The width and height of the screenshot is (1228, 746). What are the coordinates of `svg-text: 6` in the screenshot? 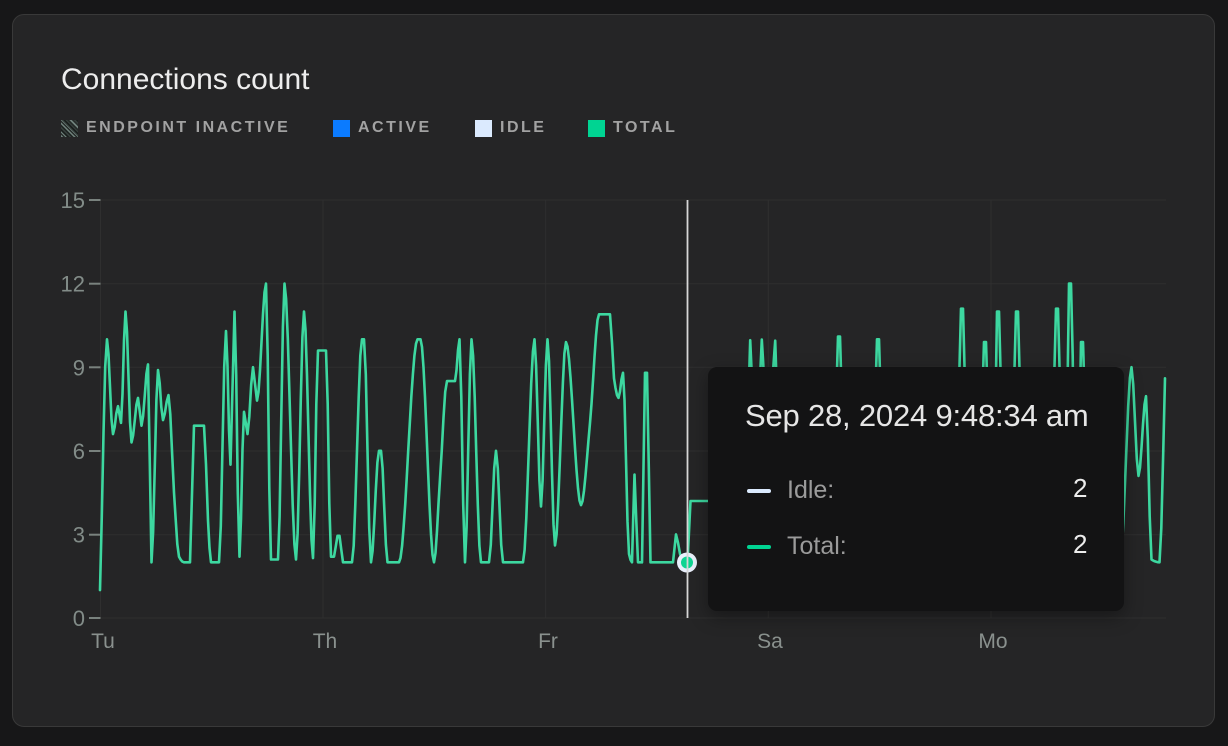 It's located at (79, 451).